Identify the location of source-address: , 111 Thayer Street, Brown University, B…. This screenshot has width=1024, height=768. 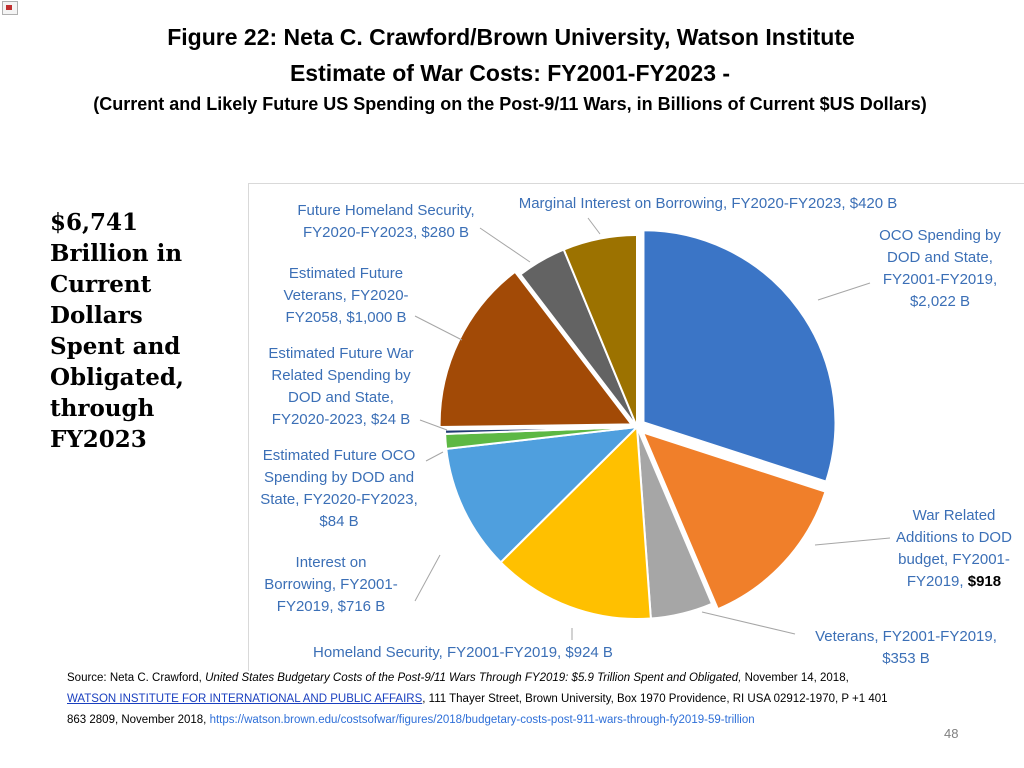
(655, 699).